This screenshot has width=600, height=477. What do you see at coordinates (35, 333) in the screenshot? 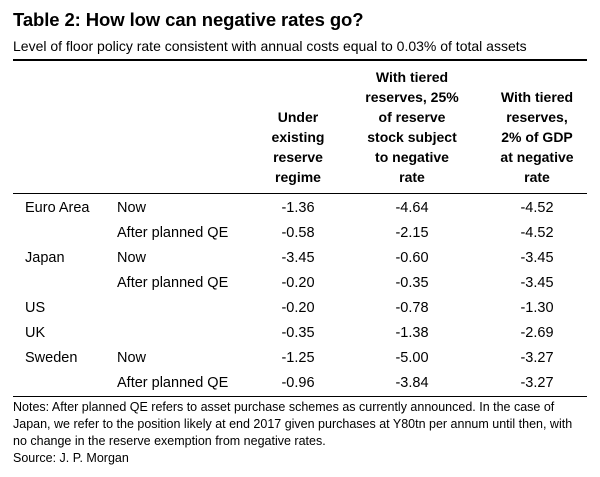
I see `row-country: UK` at bounding box center [35, 333].